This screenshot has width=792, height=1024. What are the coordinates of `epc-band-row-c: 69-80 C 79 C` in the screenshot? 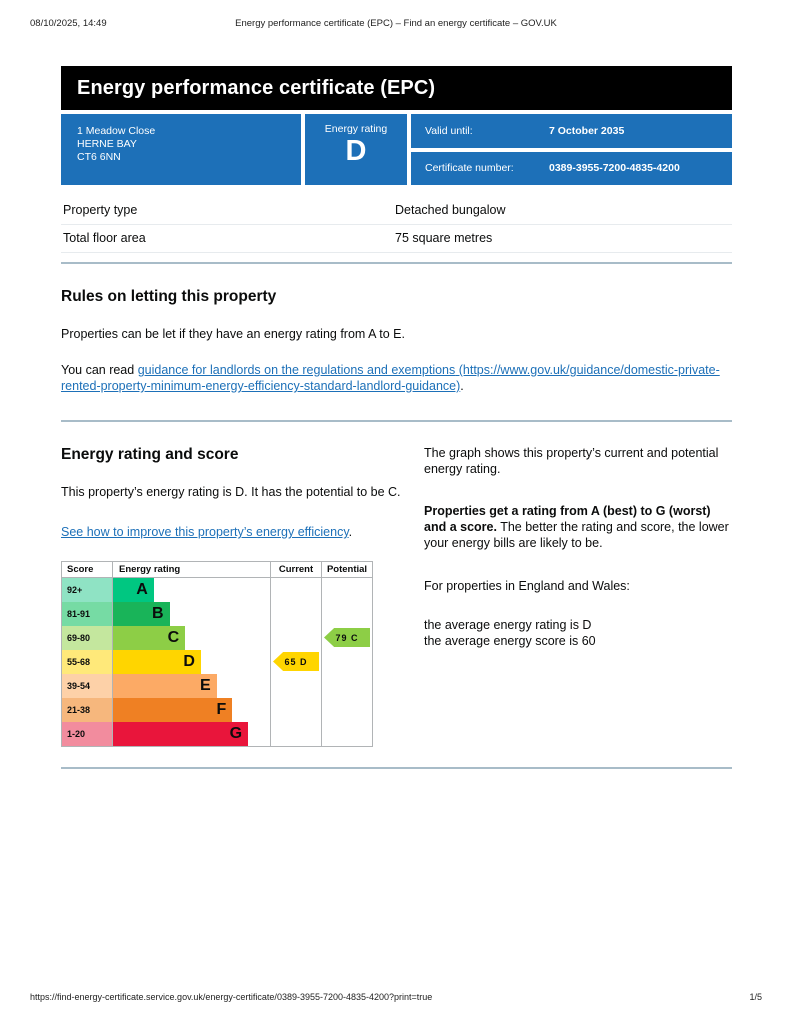 It's located at (217, 638).